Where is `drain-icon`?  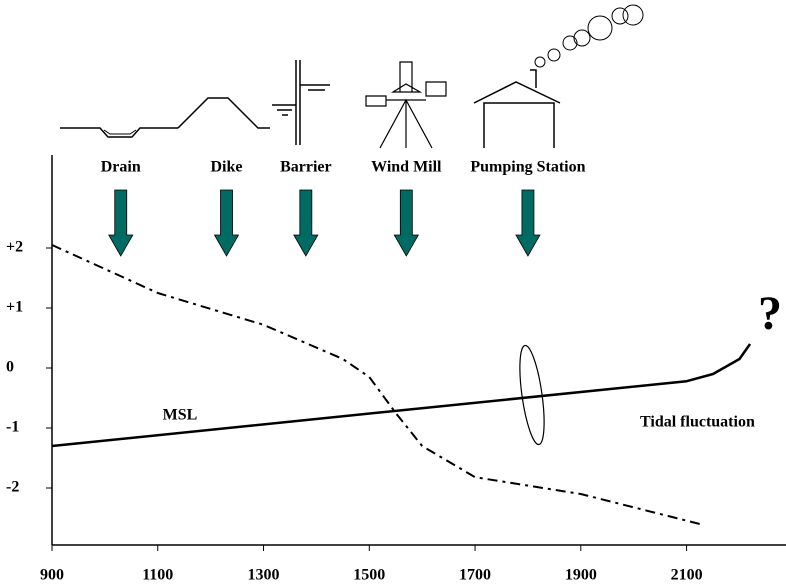 drain-icon is located at coordinates (119, 132).